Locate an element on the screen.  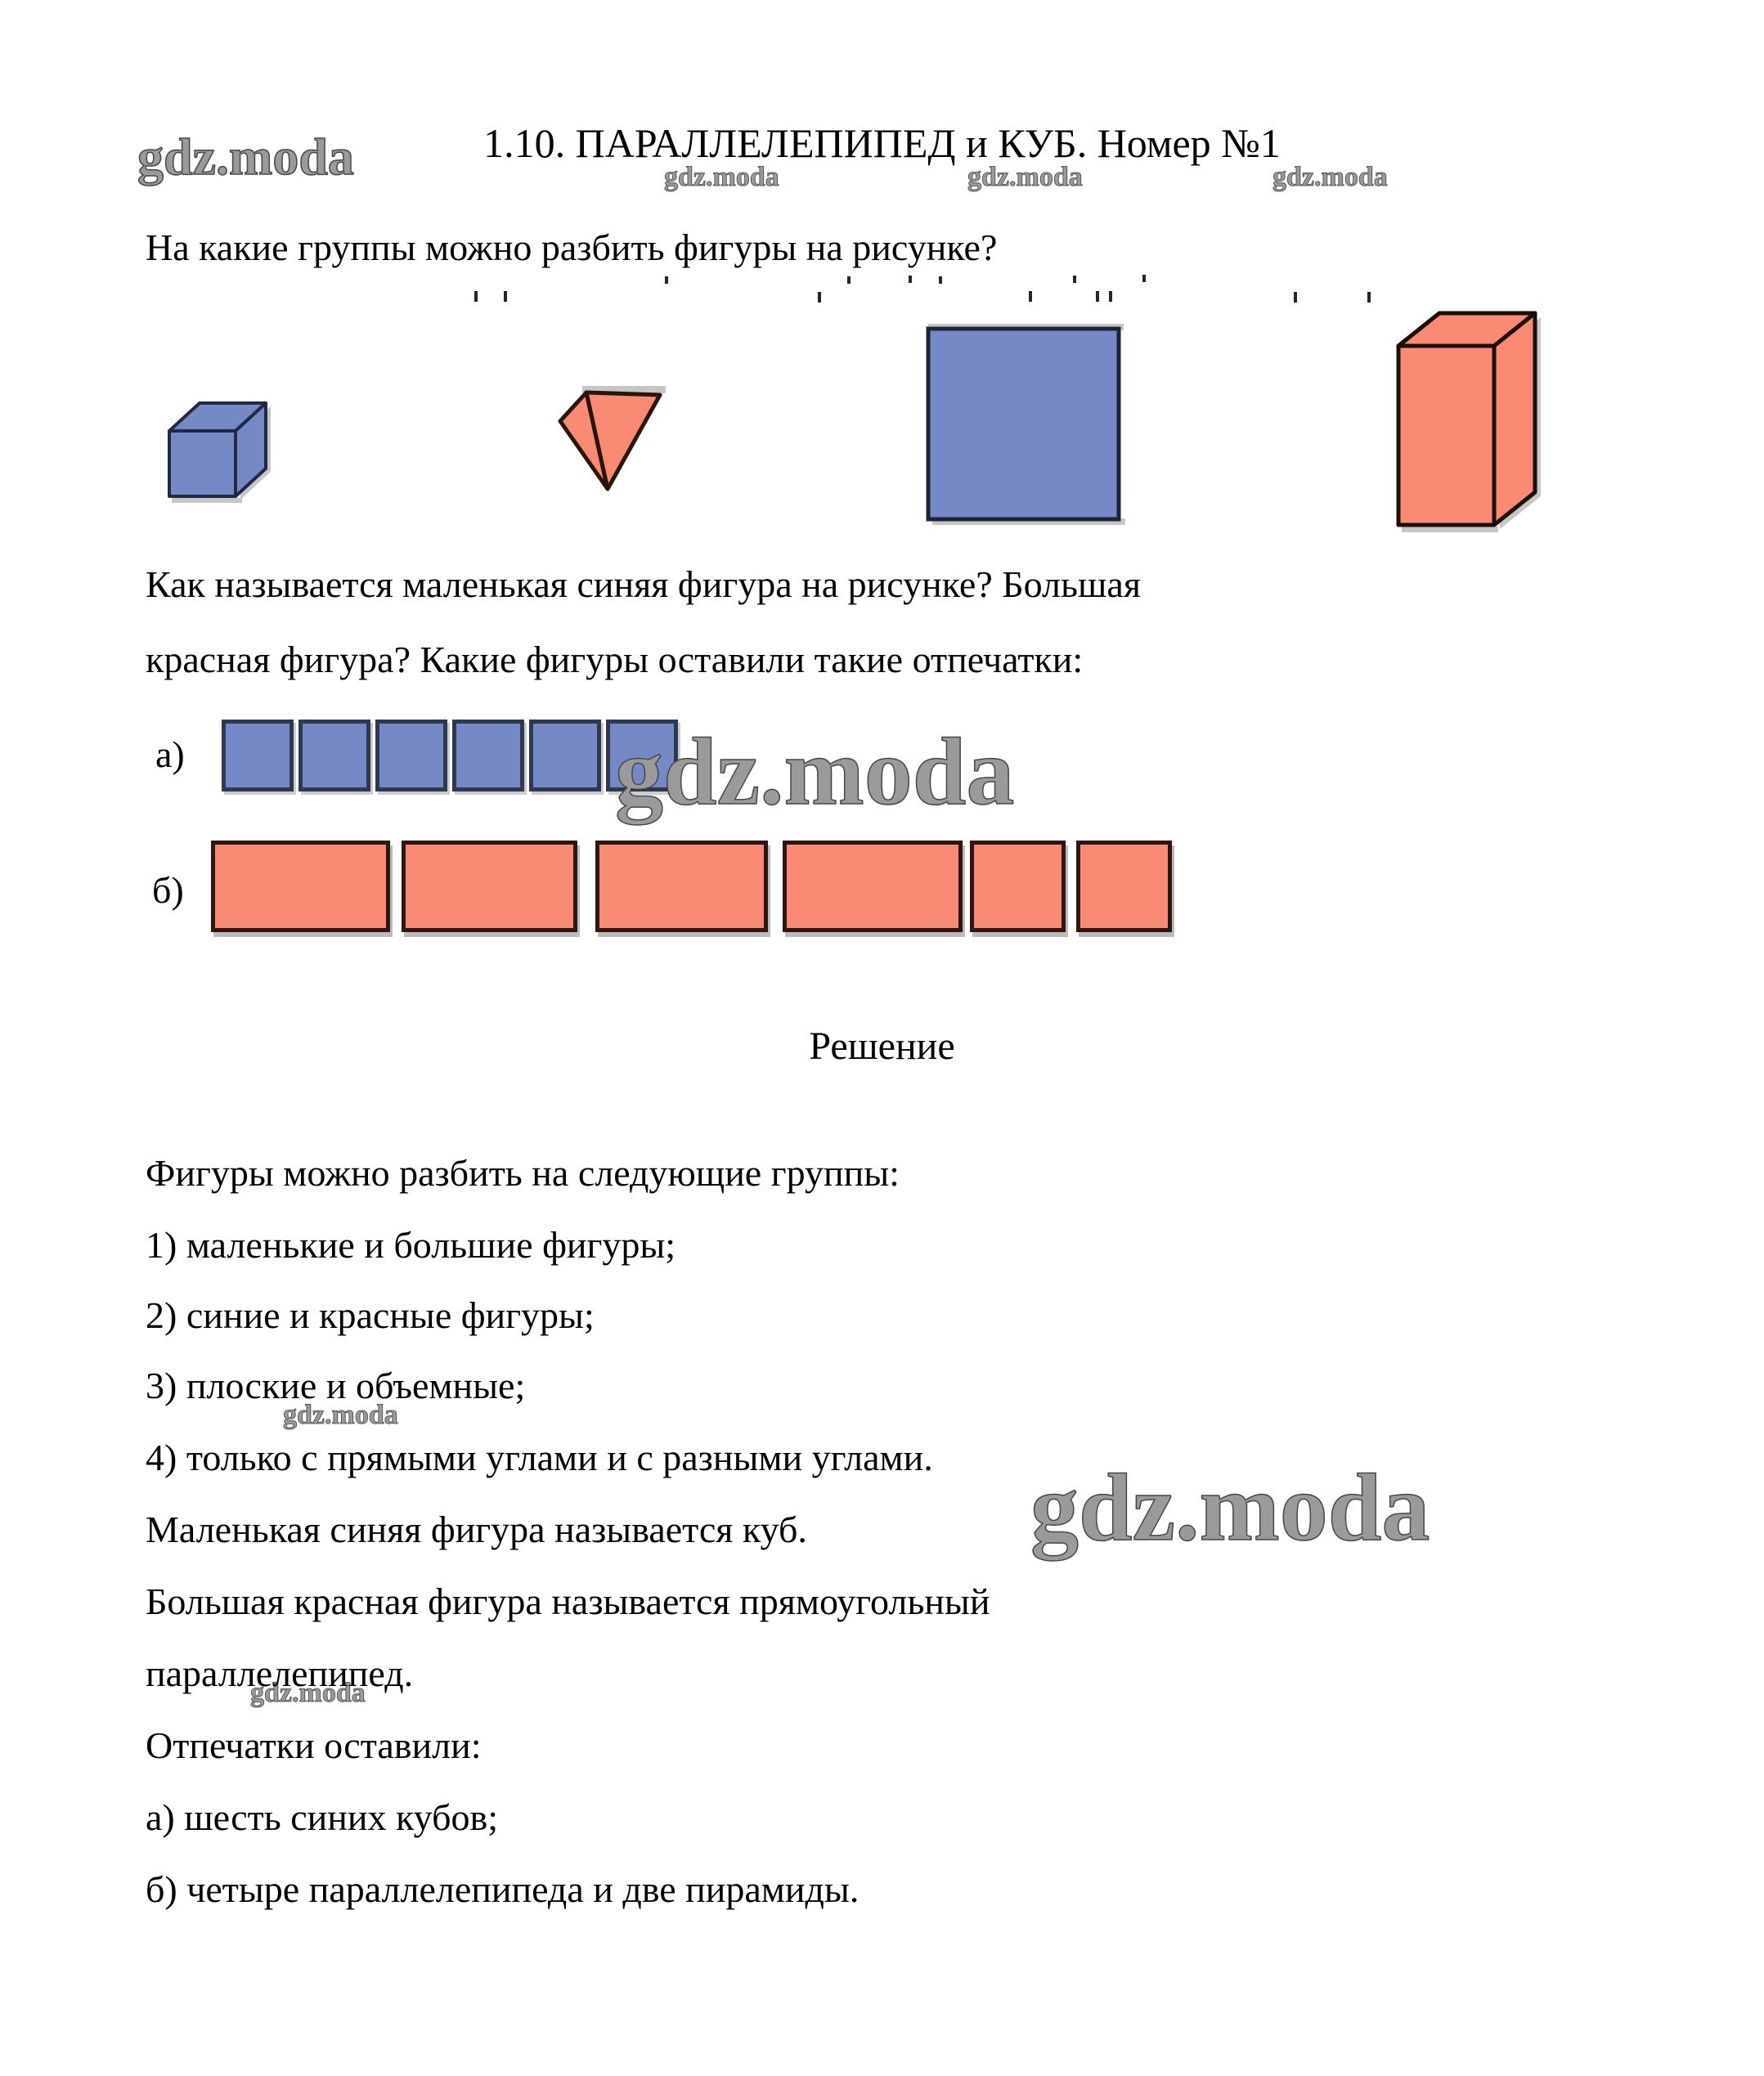
solution-line: 3) плоские и объемные; is located at coordinates (336, 1385).